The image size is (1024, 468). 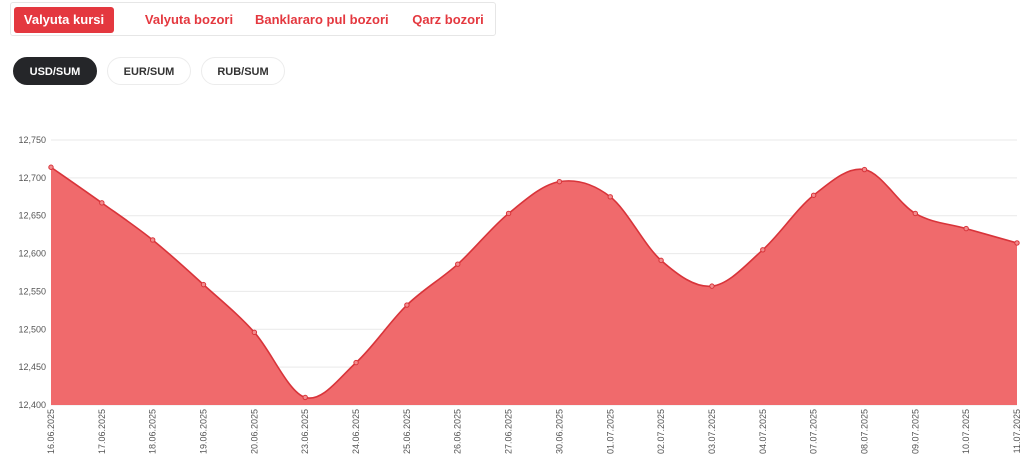 What do you see at coordinates (51, 431) in the screenshot?
I see `x-tick-label: 16.06.2025` at bounding box center [51, 431].